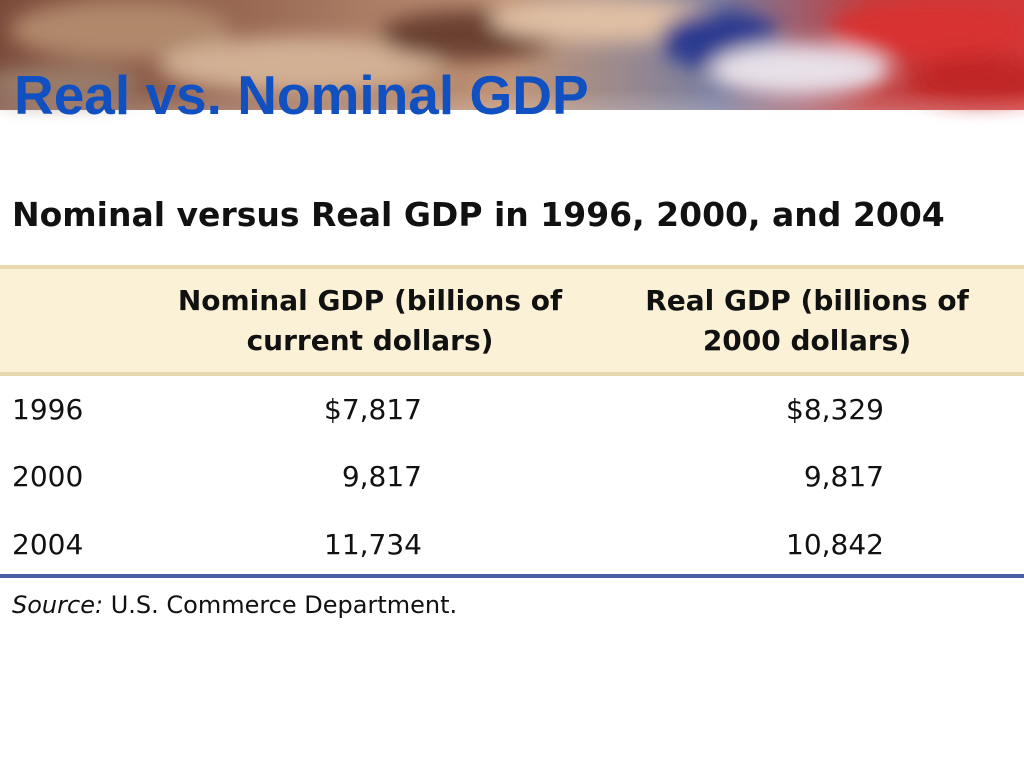  I want to click on source-label: Source:, so click(58, 605).